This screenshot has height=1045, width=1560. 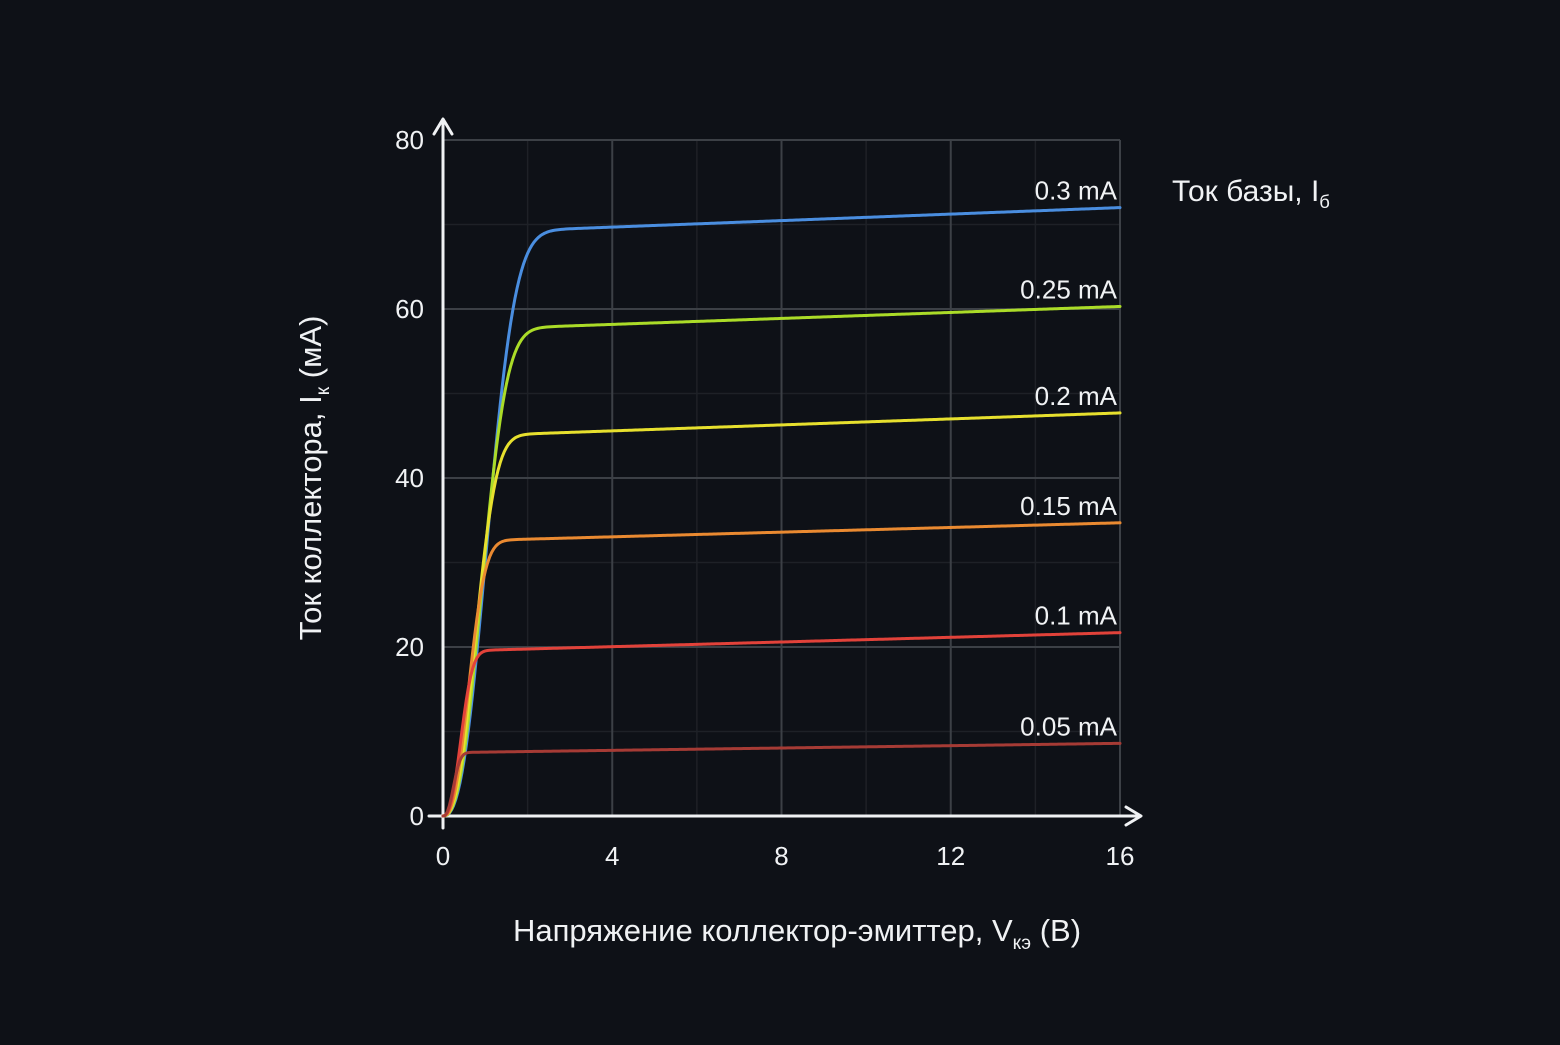 What do you see at coordinates (323, 390) in the screenshot?
I see `y-axis-title-subscript: к` at bounding box center [323, 390].